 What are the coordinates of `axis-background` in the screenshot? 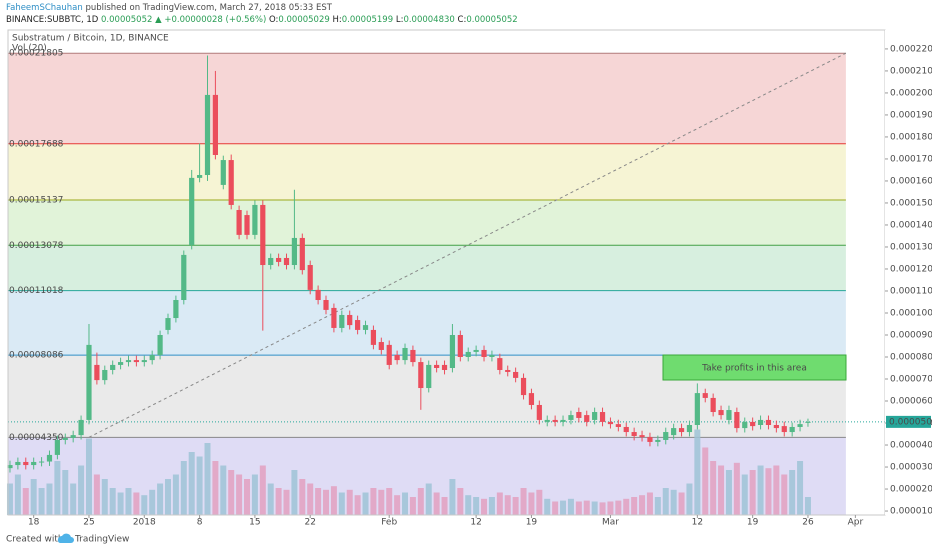 It's located at (908, 272).